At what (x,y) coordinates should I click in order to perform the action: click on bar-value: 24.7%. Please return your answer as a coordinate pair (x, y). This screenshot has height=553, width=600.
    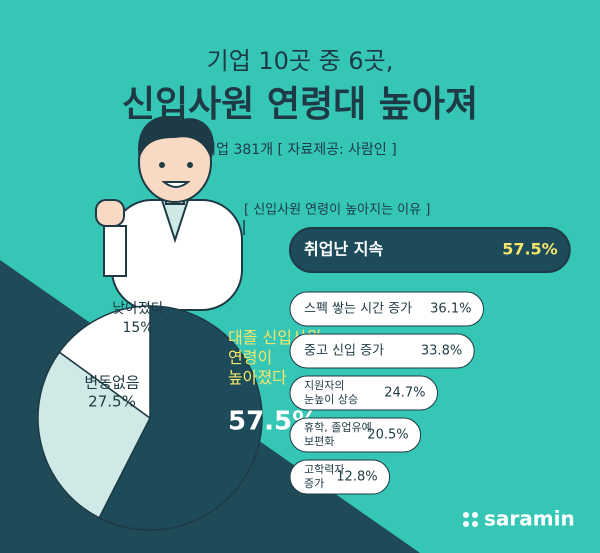
    Looking at the image, I should click on (404, 393).